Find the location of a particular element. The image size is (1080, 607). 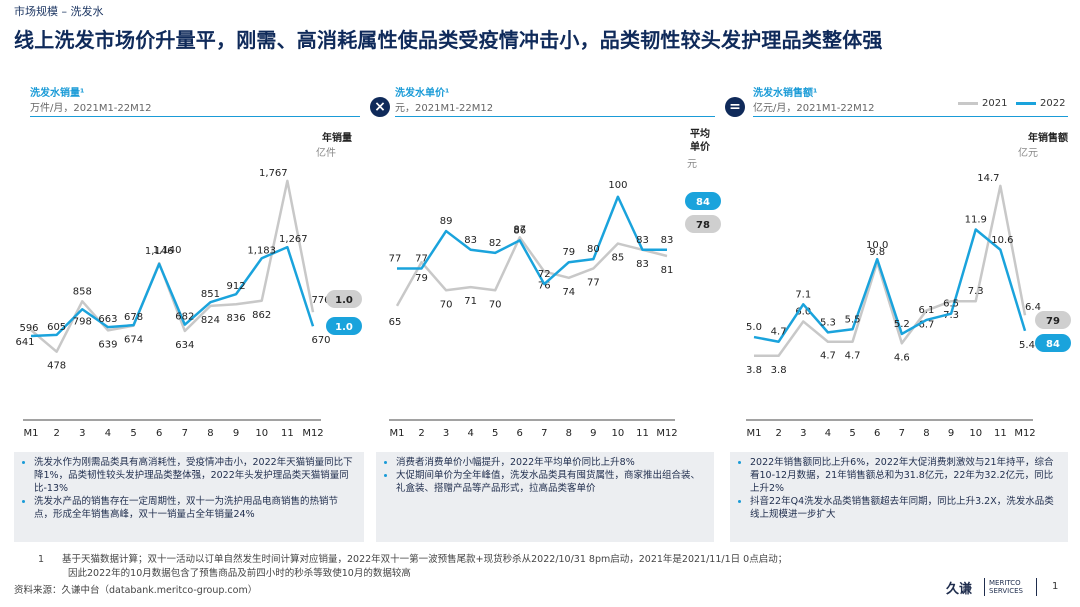

logo-en-2: SERVICES is located at coordinates (1006, 591).